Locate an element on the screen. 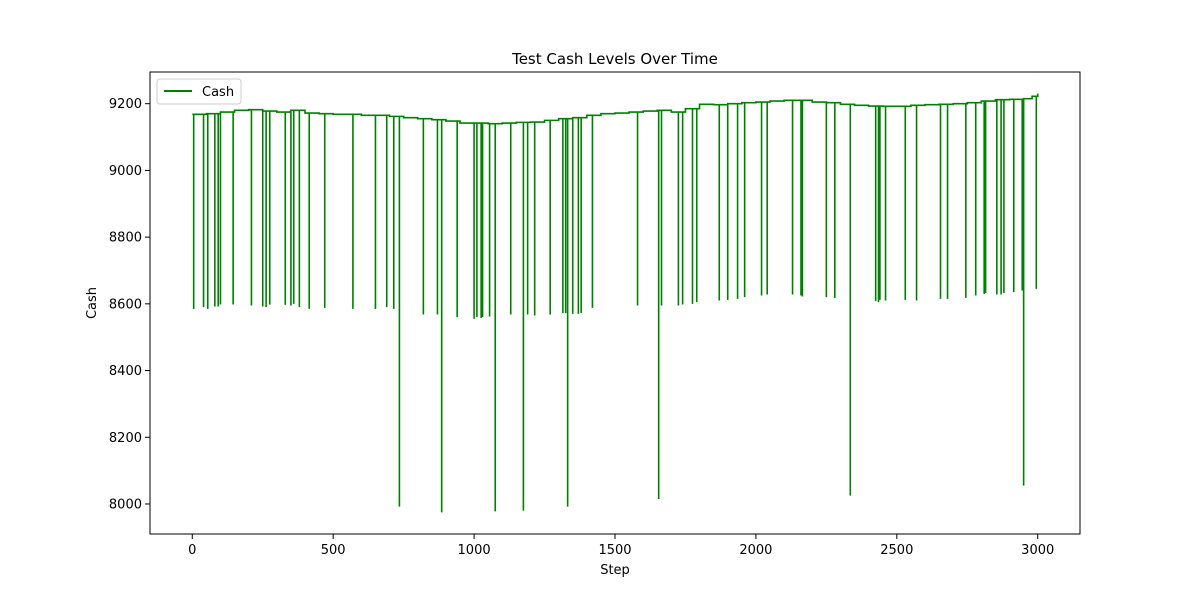 The image size is (1200, 600). x-axis: 0 500 1000 1500 2000 2500 3000 is located at coordinates (621, 546).